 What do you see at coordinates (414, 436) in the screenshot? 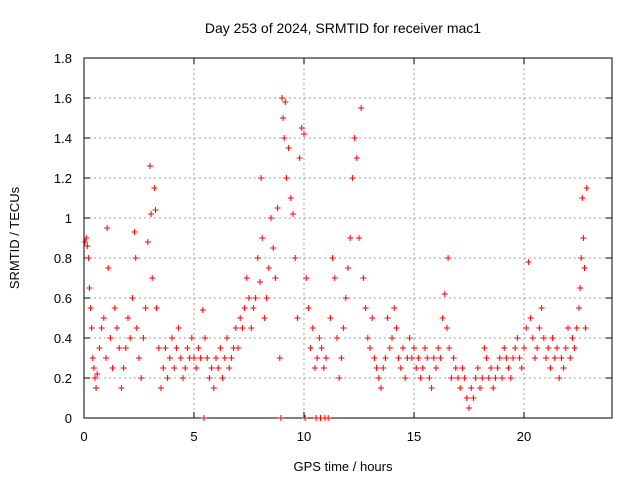
I see `x-tick-label: 15` at bounding box center [414, 436].